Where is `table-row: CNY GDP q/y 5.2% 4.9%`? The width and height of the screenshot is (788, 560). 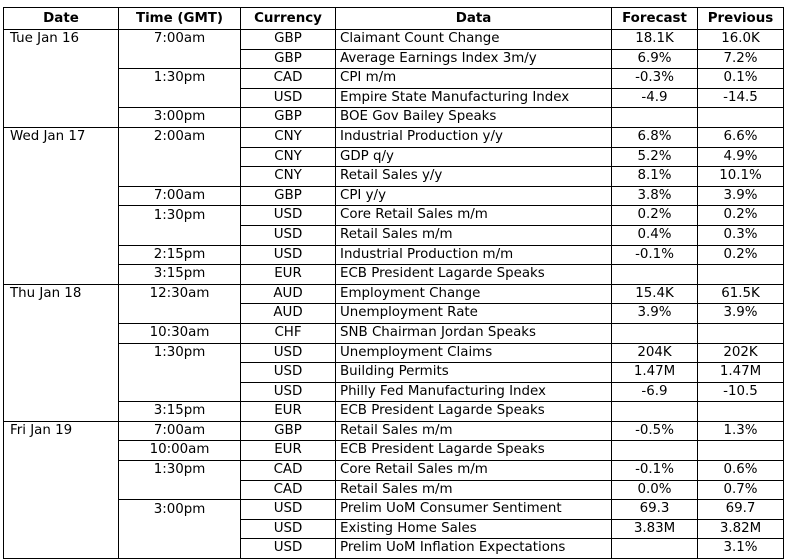 table-row: CNY GDP q/y 5.2% 4.9% is located at coordinates (394, 157).